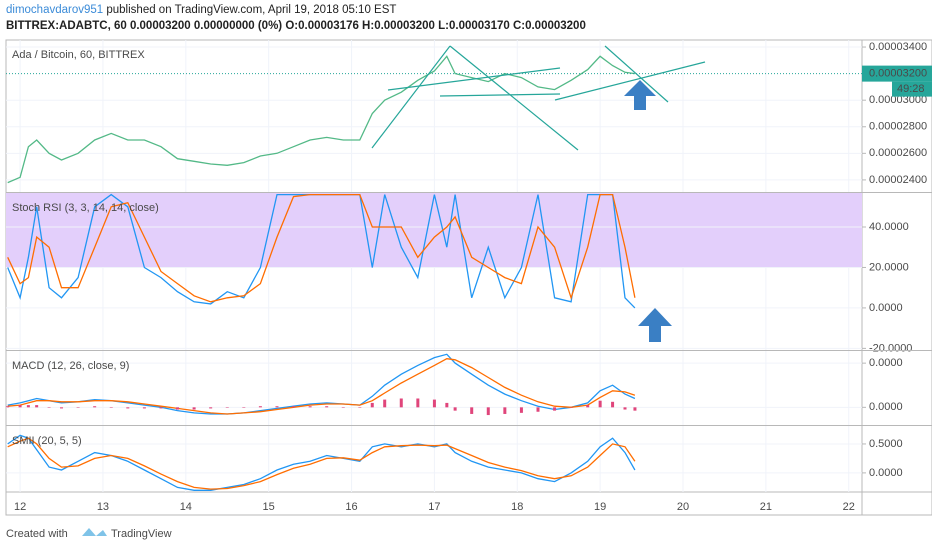 This screenshot has height=550, width=932. What do you see at coordinates (898, 100) in the screenshot?
I see `y-tick-label: 0.00003000` at bounding box center [898, 100].